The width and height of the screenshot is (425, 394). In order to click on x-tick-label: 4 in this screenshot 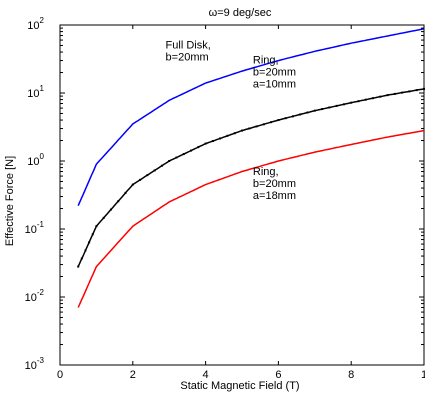, I will do `click(206, 375)`.